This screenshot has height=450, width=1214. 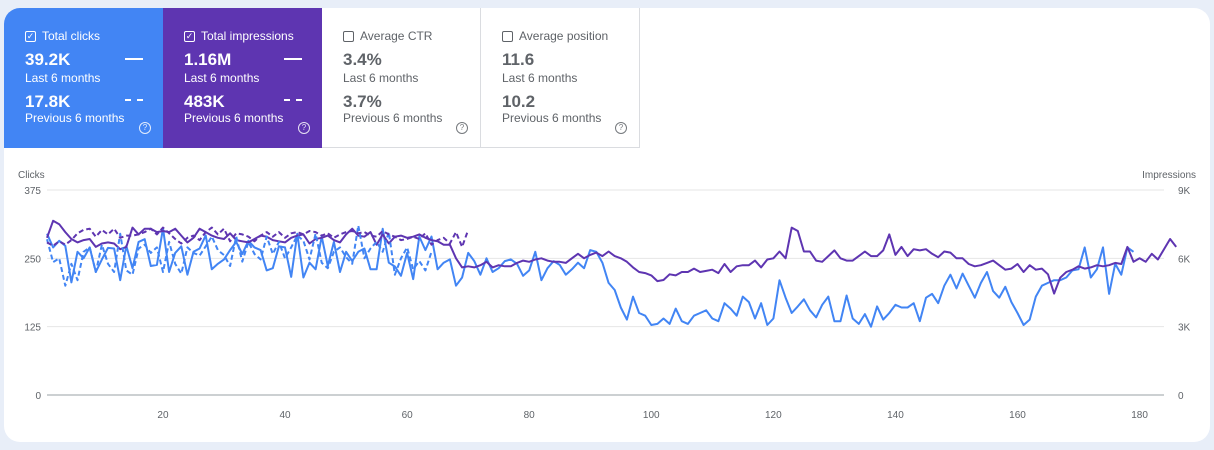 I want to click on x-tick-label: 160, so click(x=1017, y=415).